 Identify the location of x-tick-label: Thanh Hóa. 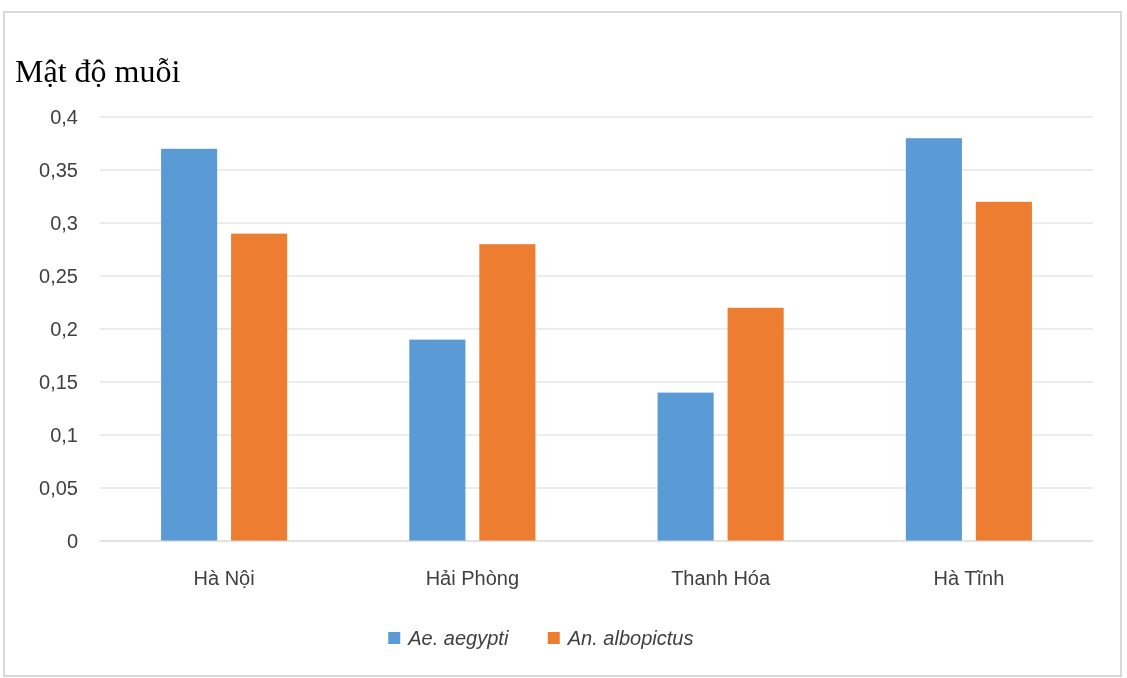
(721, 578).